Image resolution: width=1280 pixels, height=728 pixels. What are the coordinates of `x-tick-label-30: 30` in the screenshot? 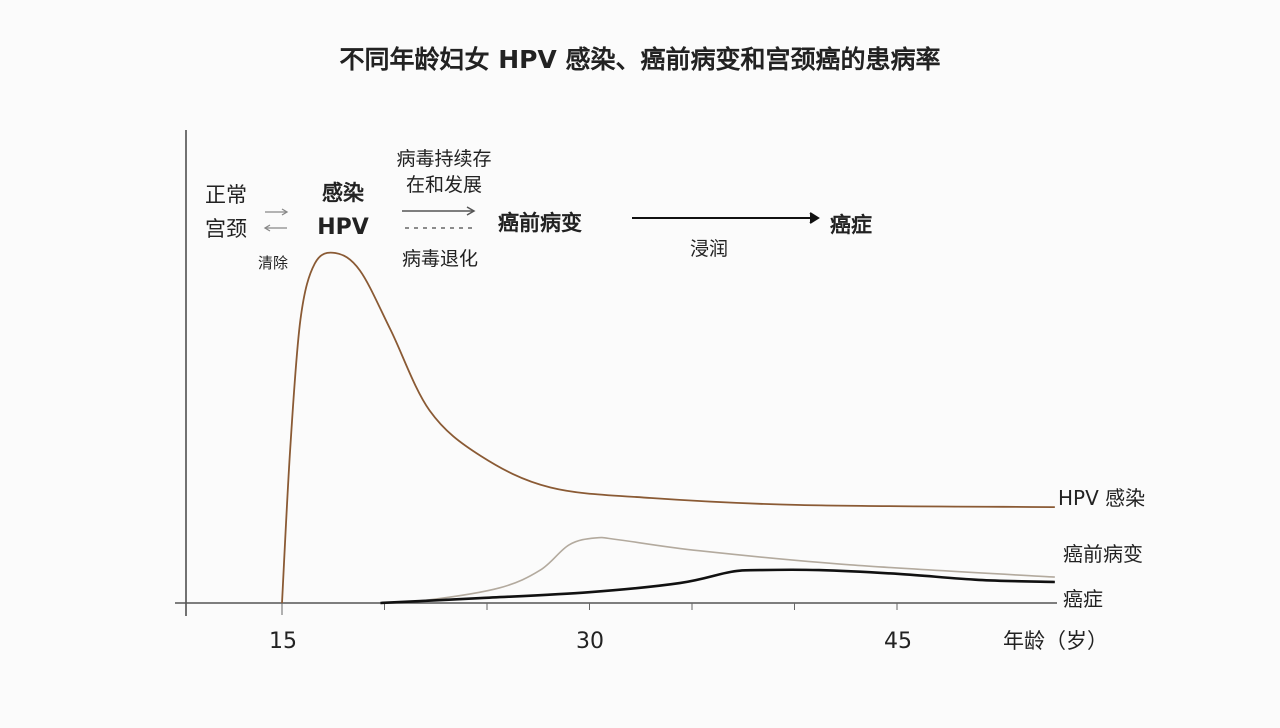 It's located at (590, 641).